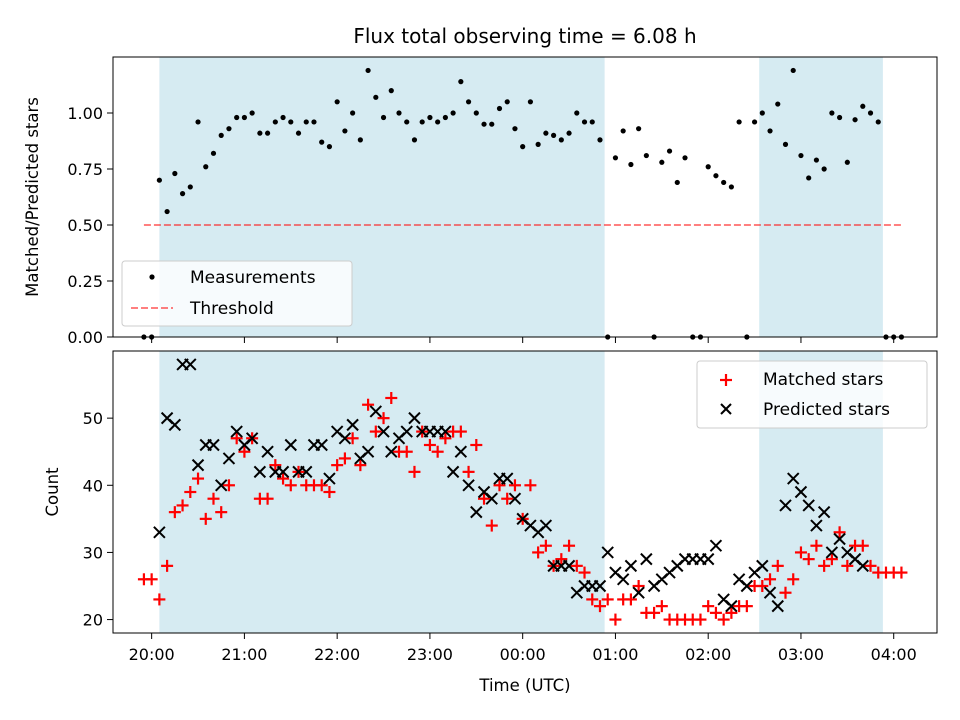 This screenshot has width=960, height=720. What do you see at coordinates (337, 654) in the screenshot?
I see `x-tick-label: 22:00` at bounding box center [337, 654].